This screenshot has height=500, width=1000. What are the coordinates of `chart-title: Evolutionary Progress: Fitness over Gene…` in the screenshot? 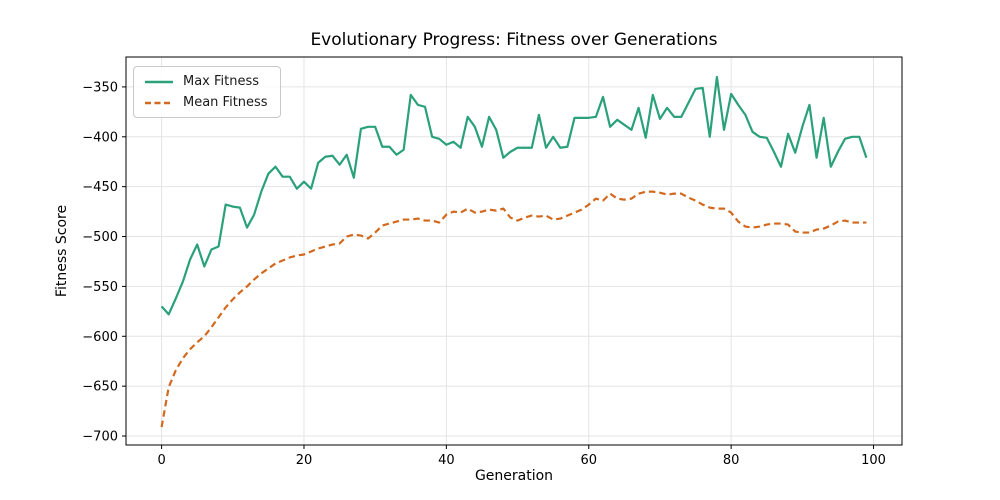 It's located at (514, 40).